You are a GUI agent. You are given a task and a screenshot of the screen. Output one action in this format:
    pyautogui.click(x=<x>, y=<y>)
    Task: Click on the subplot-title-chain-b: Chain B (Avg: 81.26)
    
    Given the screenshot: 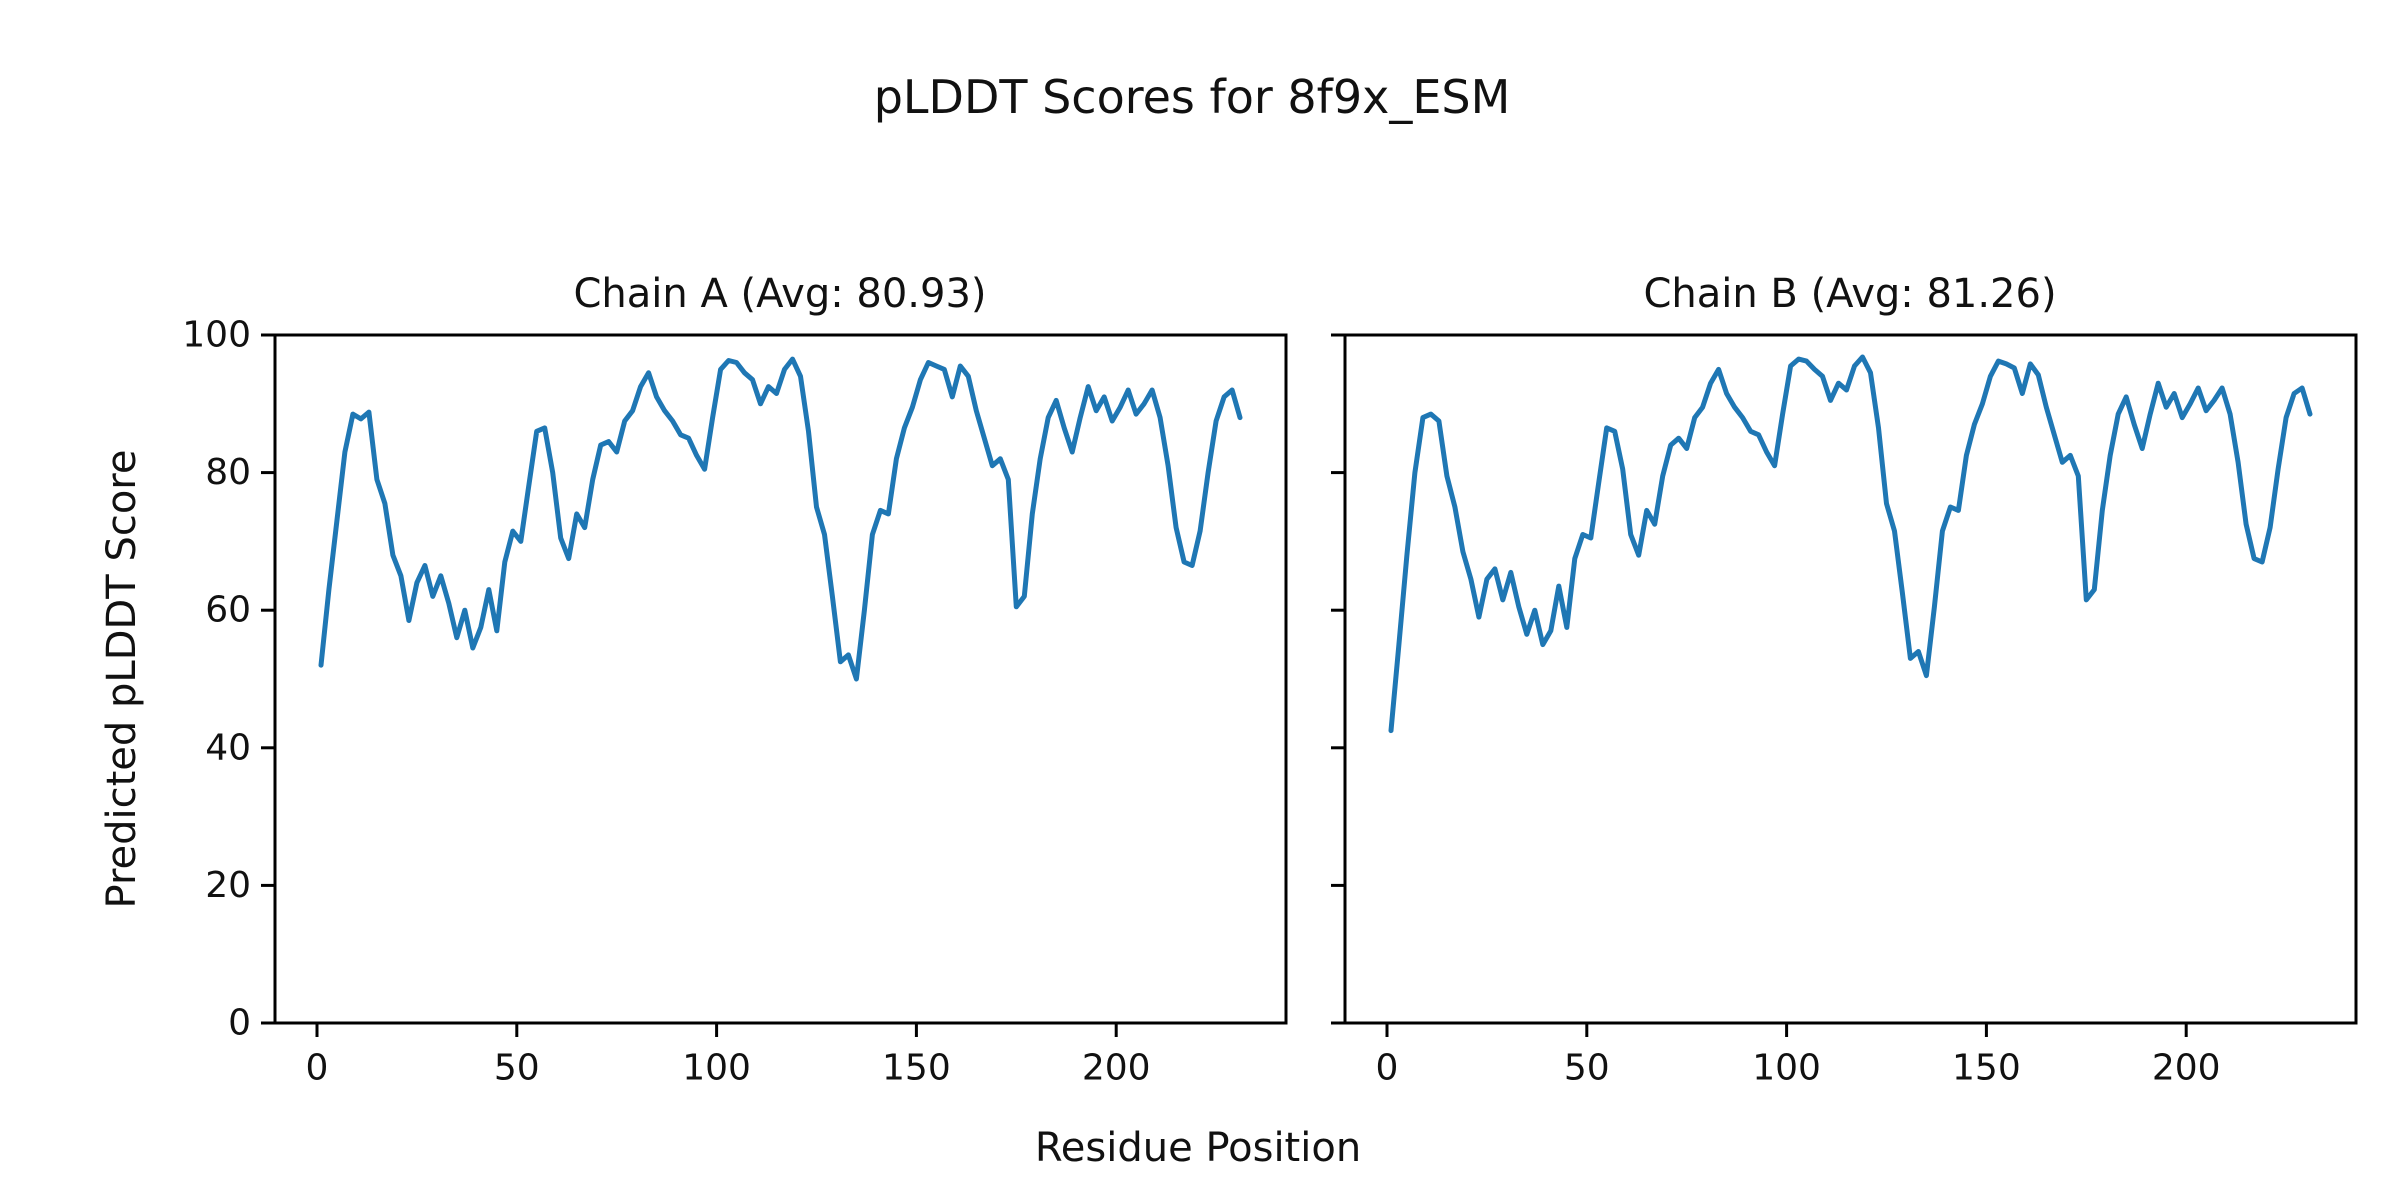 What is the action you would take?
    pyautogui.click(x=1849, y=294)
    